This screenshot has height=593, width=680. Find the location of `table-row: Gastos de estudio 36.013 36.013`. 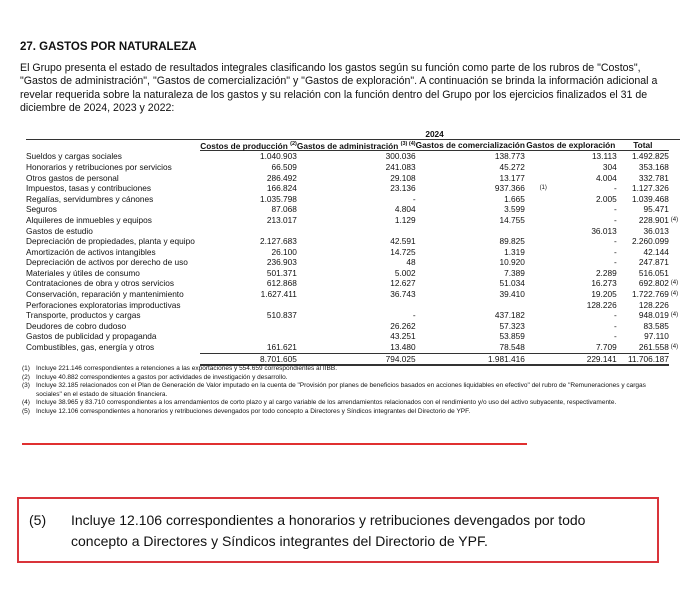

table-row: Gastos de estudio 36.013 36.013 is located at coordinates (353, 231).